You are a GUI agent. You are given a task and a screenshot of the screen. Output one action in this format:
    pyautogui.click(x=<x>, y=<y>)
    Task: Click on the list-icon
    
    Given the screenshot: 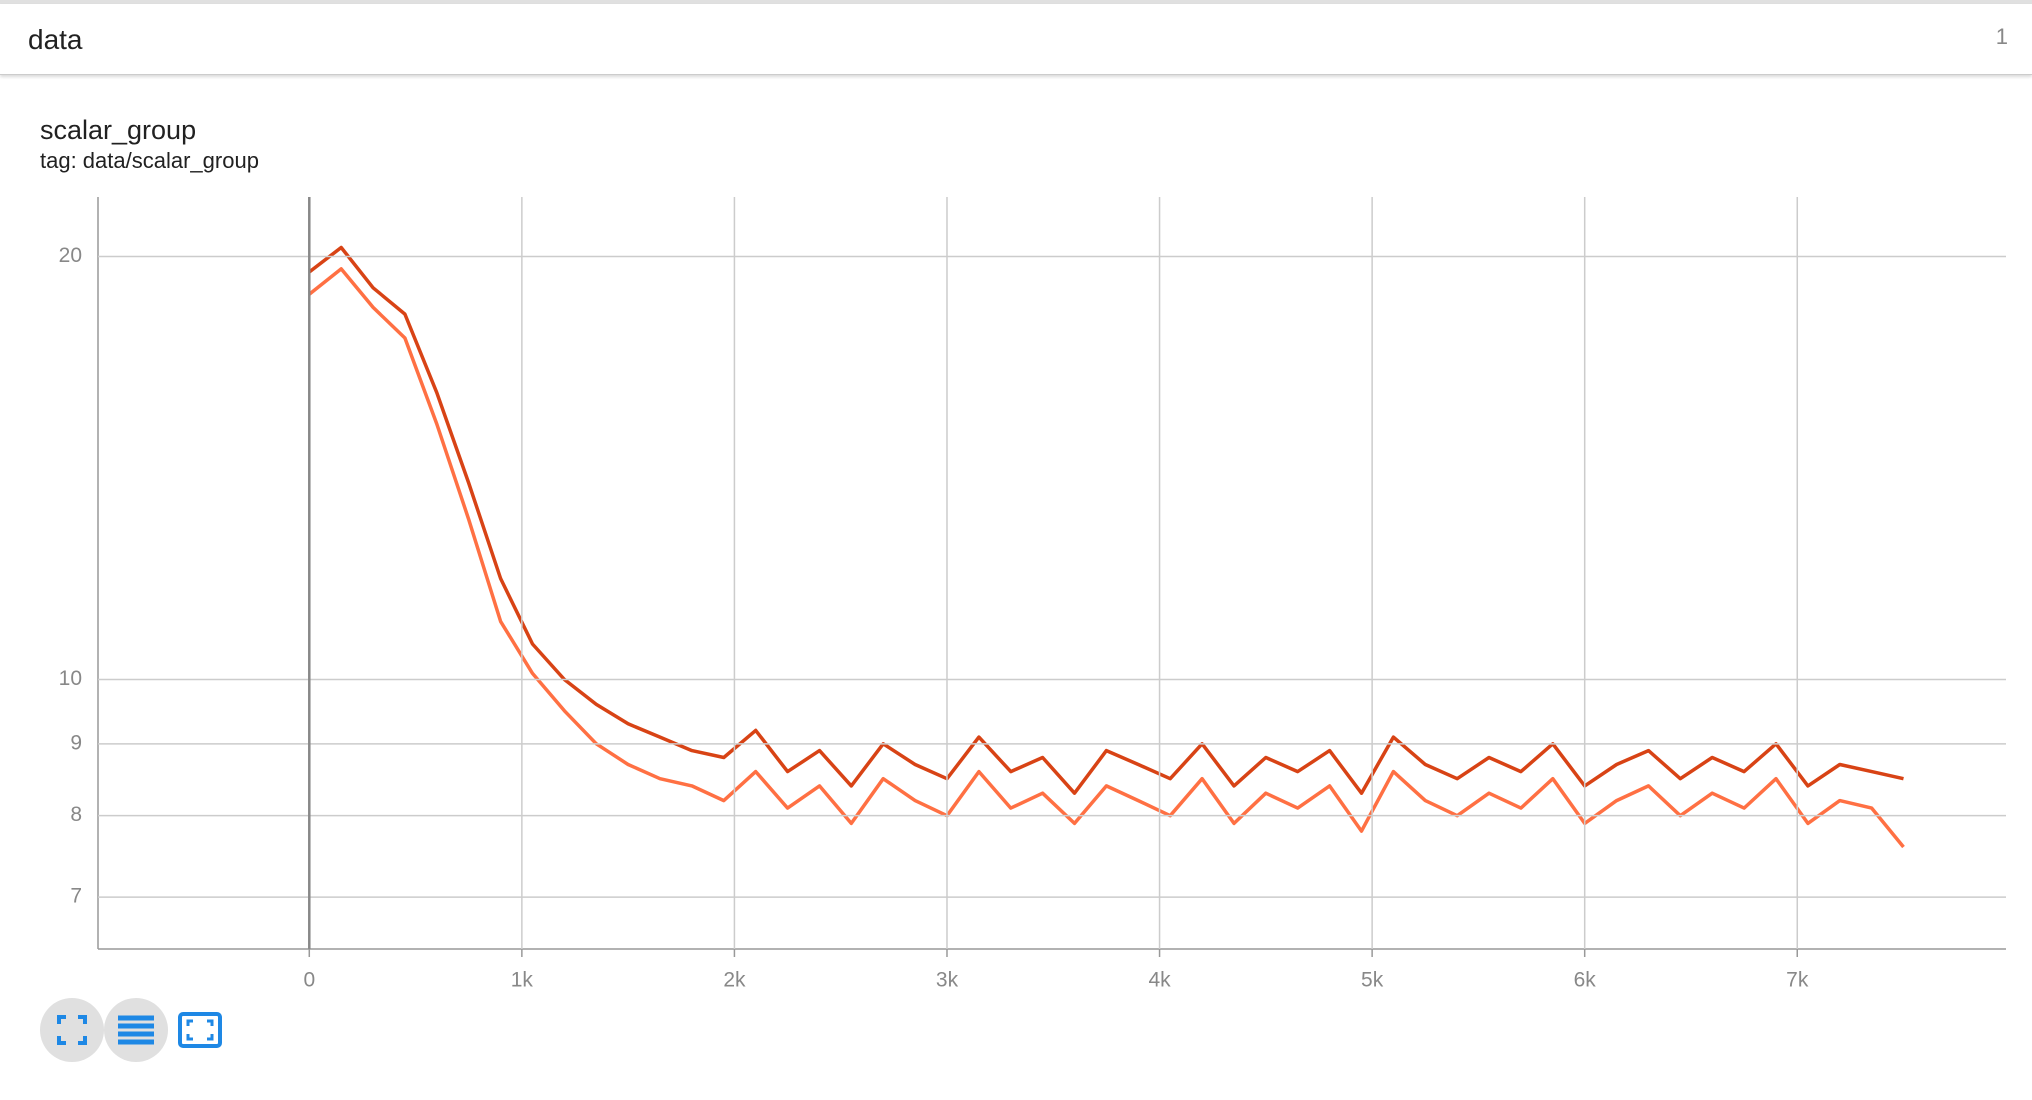 What is the action you would take?
    pyautogui.click(x=136, y=1030)
    